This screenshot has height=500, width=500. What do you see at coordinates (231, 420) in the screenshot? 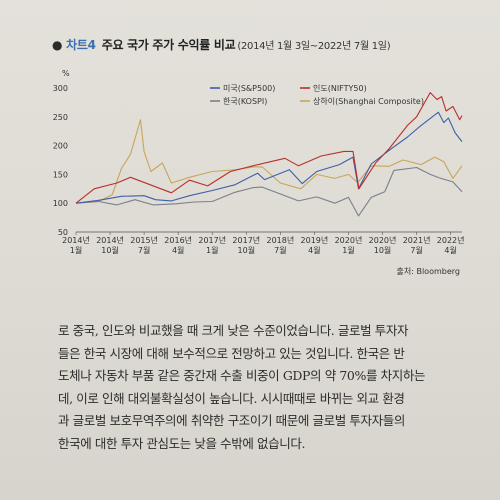
I see `body-line: 과 글로벌 보호무역주의에 취약한 구조이기 때문에 글로벌 투자자들의` at bounding box center [231, 420].